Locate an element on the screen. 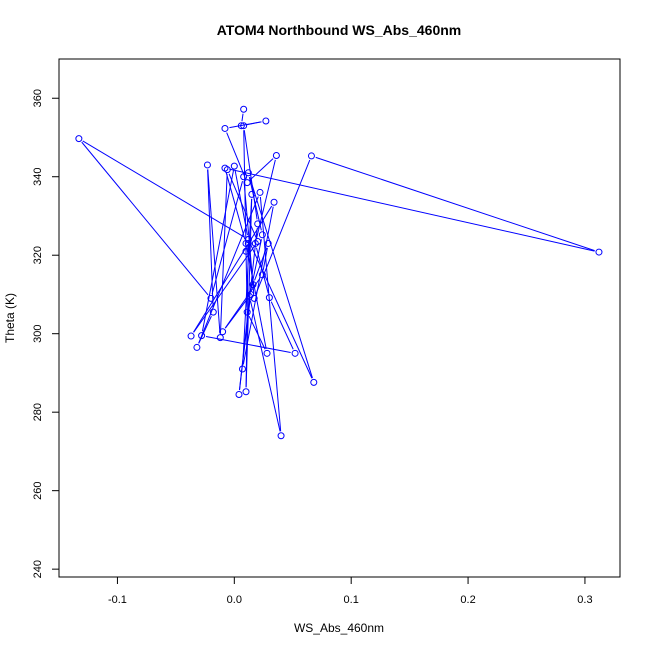  y-tick-label: 340 is located at coordinates (38, 177).